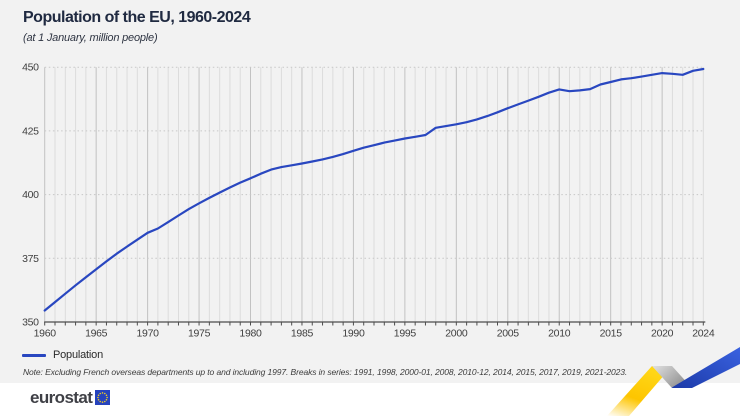  I want to click on svg-text: 450, so click(30, 68).